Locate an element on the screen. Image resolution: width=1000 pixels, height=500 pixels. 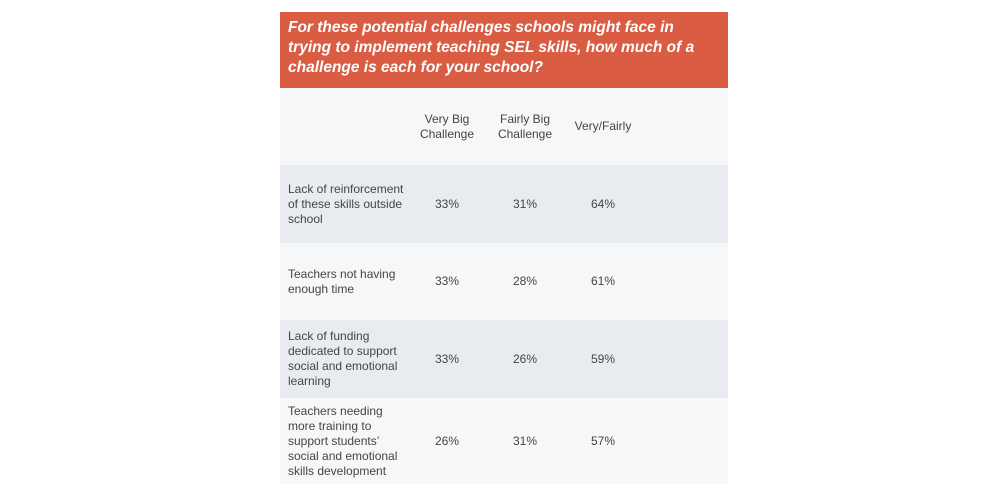
cell-value: 28% is located at coordinates (525, 281).